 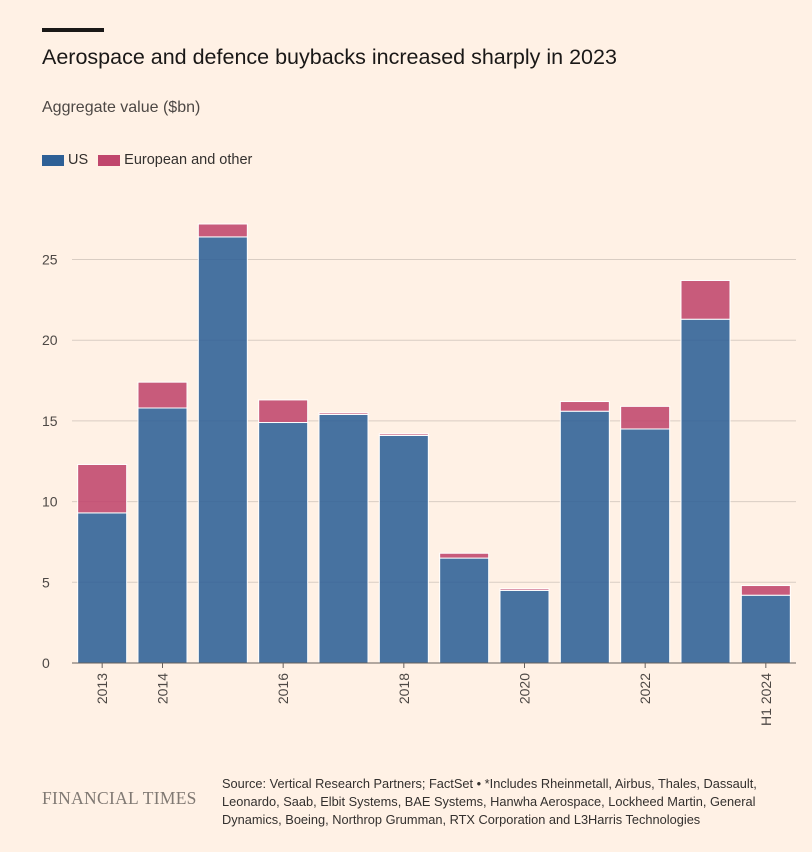 I want to click on bar-us-2018, so click(x=403, y=549).